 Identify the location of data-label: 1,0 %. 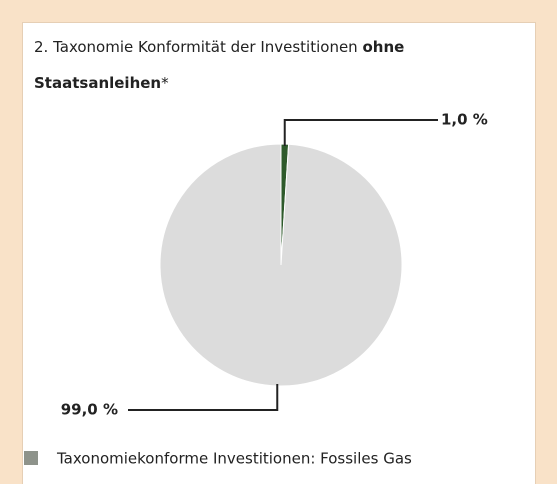
(464, 120).